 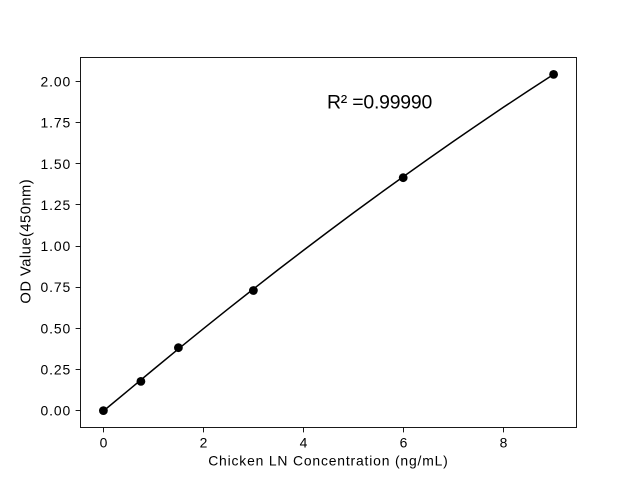 I want to click on svg-text: 1.75, so click(x=56, y=123).